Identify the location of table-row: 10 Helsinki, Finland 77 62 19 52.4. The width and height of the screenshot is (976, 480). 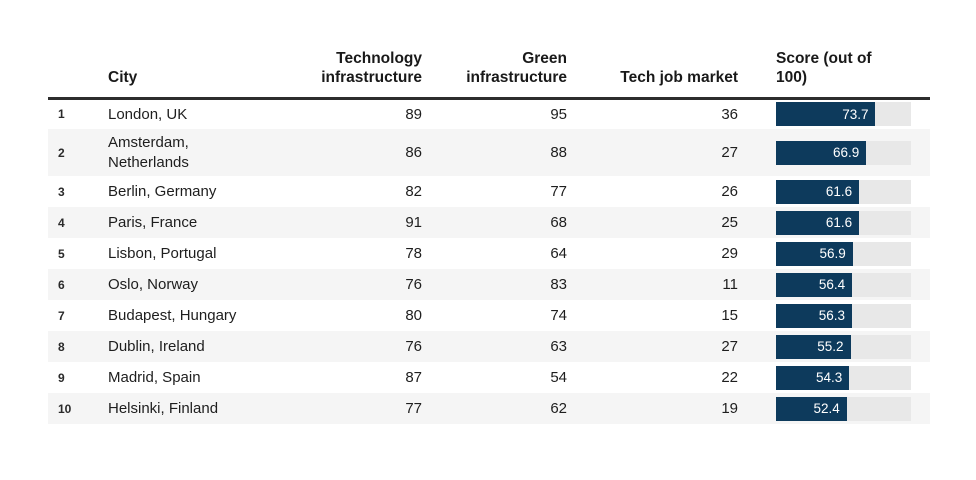
(489, 408).